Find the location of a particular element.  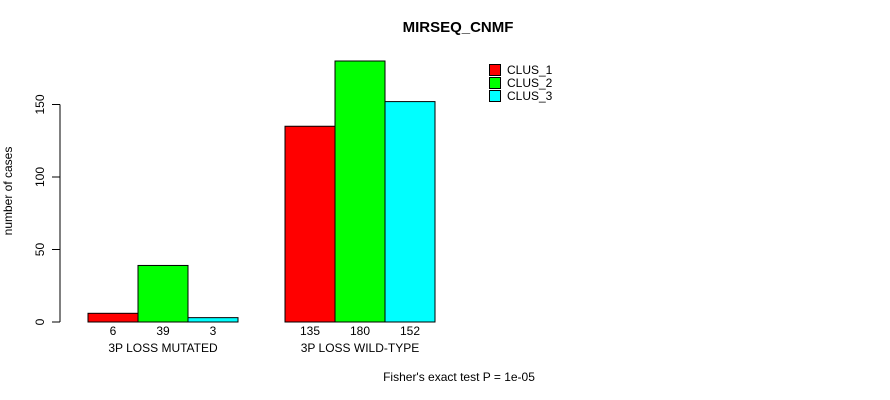

legend-item-clus1: CLUS_1 is located at coordinates (521, 69).